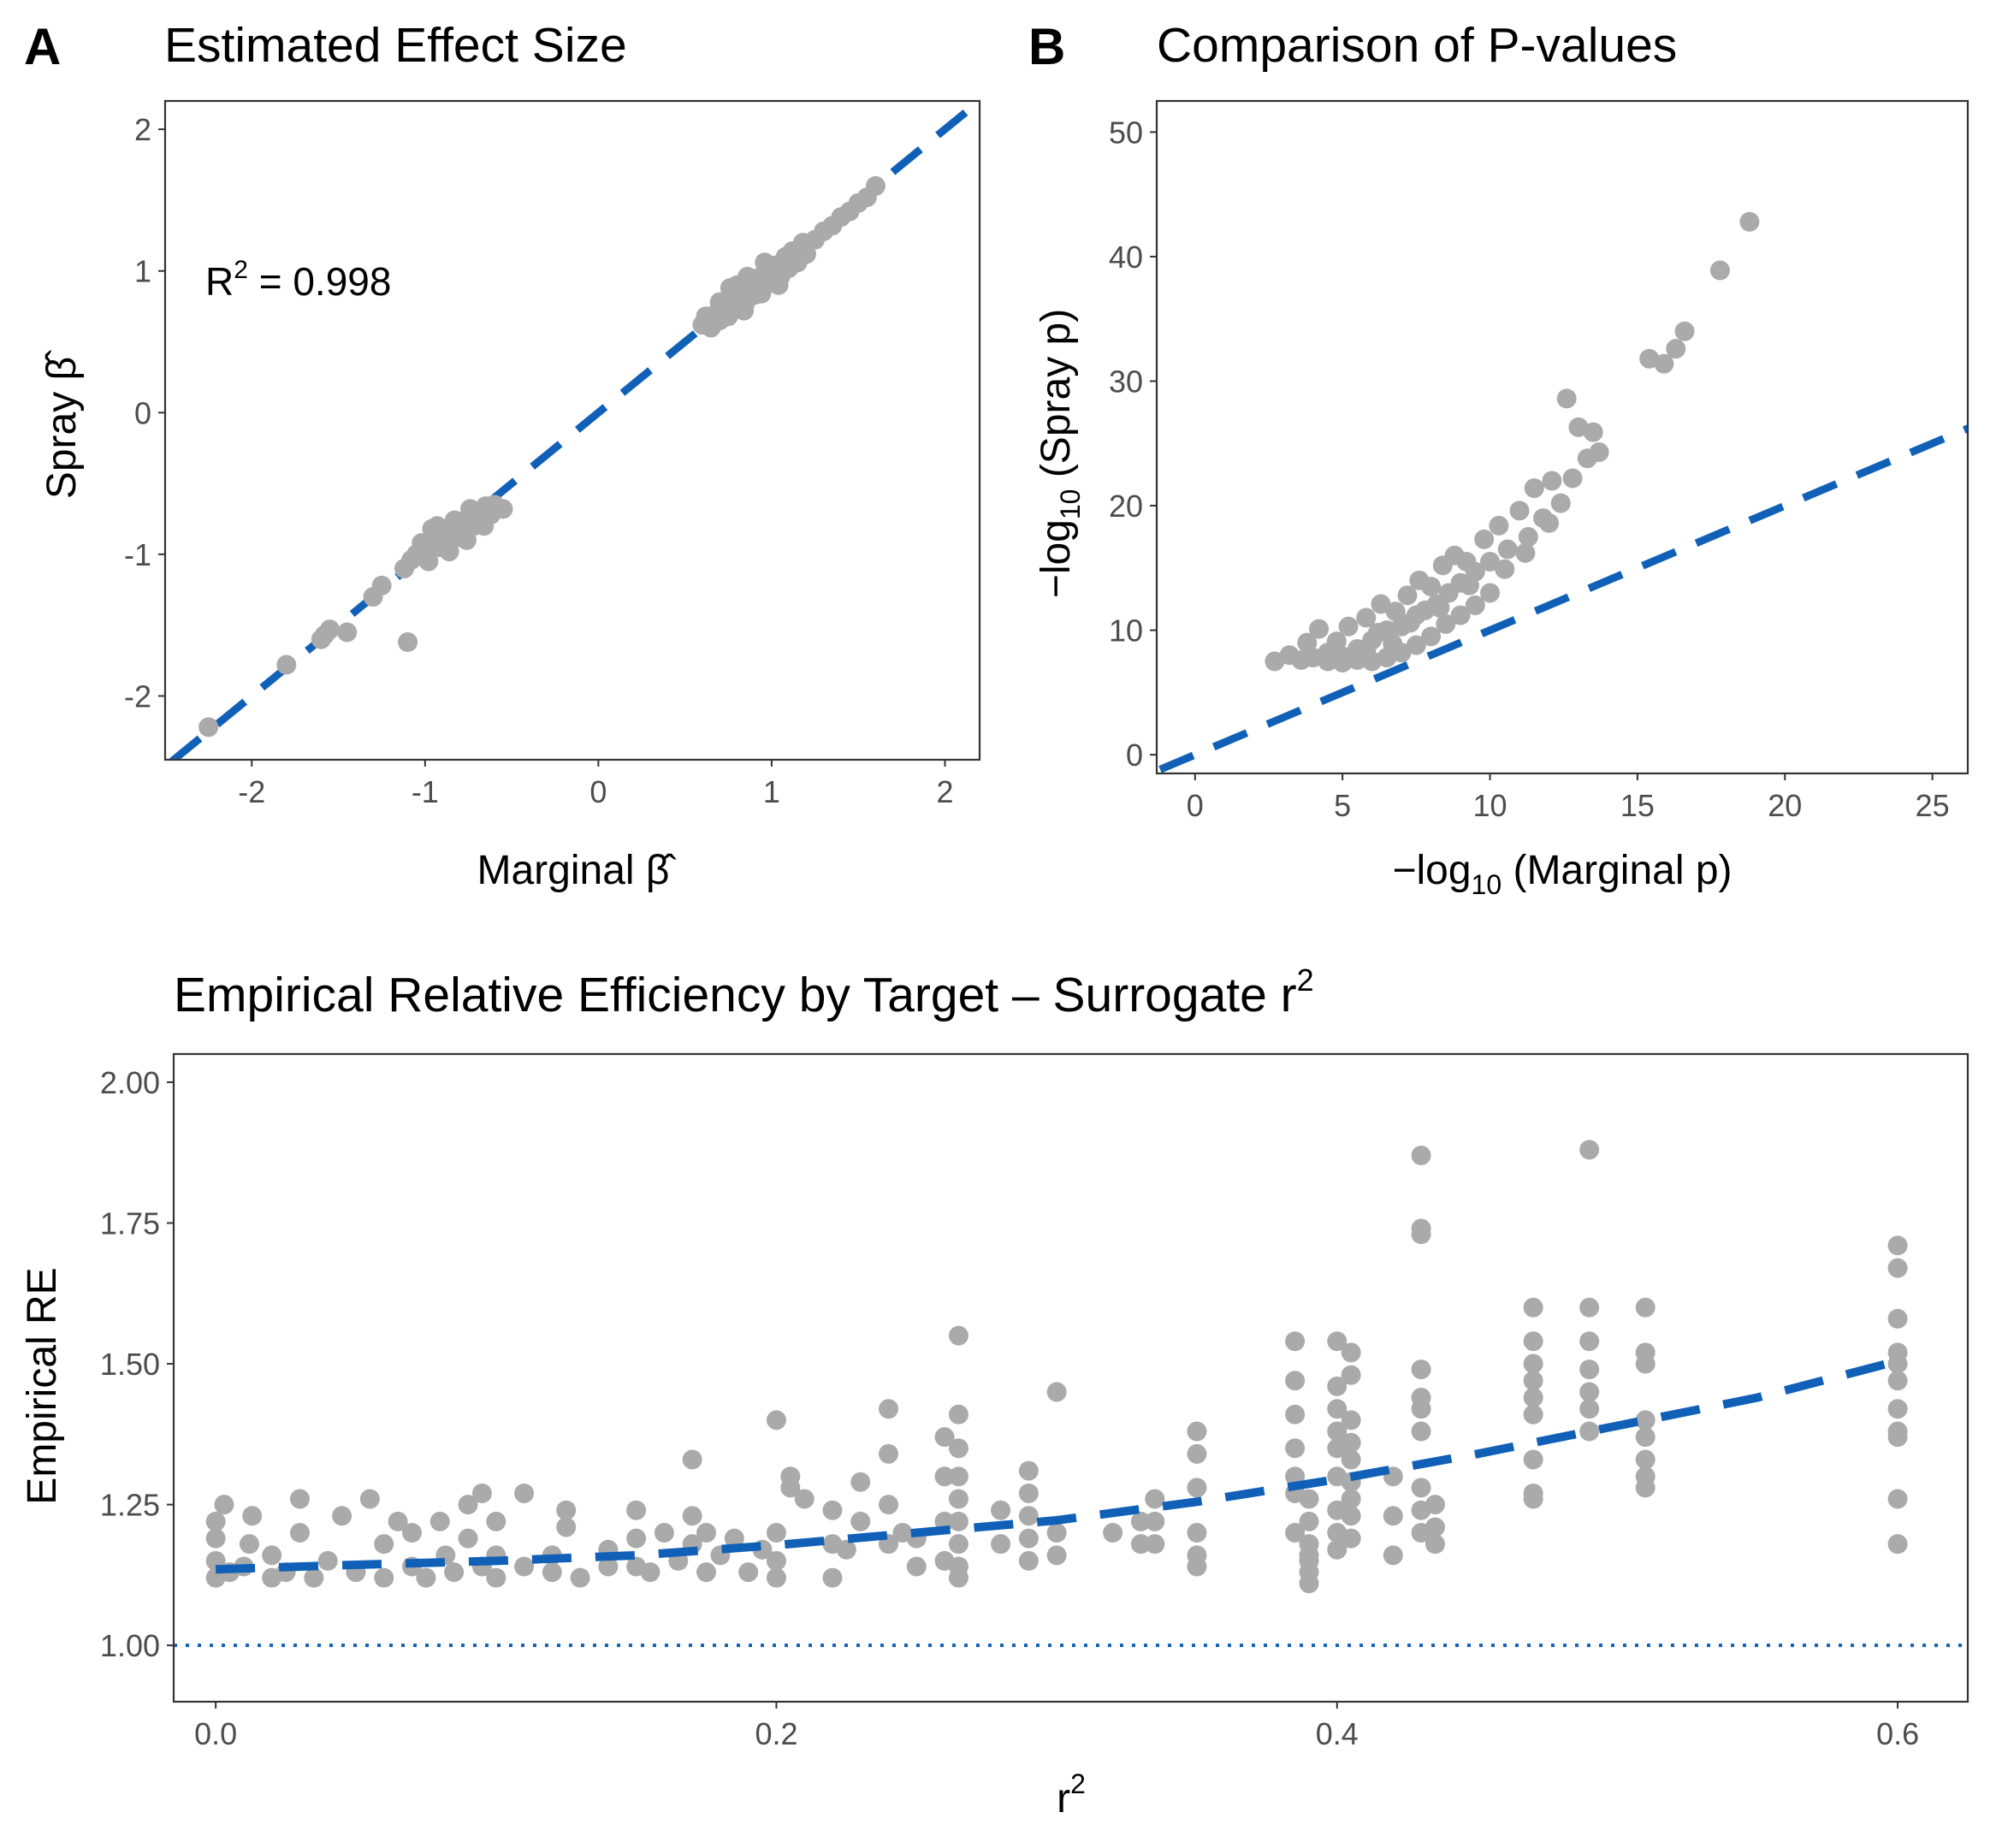 This screenshot has height=1848, width=2002. Describe the element at coordinates (1126, 631) in the screenshot. I see `y-tick-label: 10` at that location.